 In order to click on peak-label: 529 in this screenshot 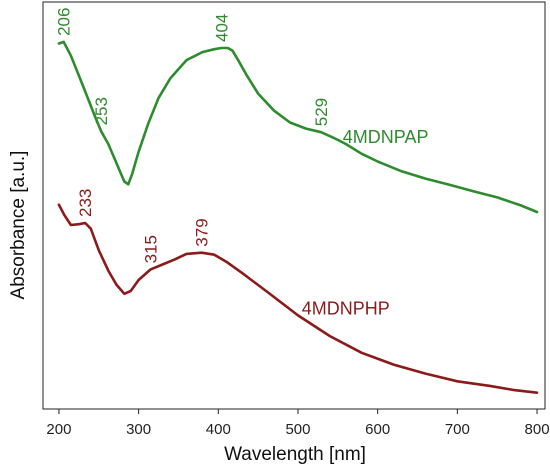, I will do `click(321, 112)`.